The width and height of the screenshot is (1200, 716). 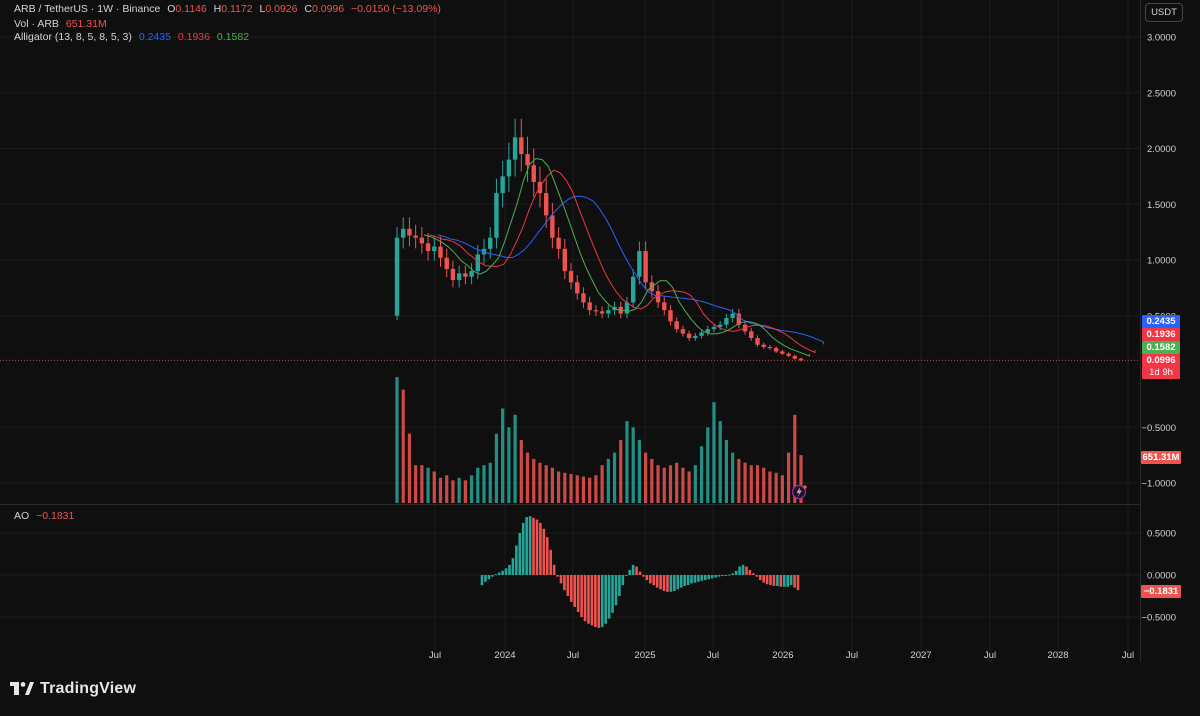 What do you see at coordinates (217, 9) in the screenshot?
I see `high-label: H` at bounding box center [217, 9].